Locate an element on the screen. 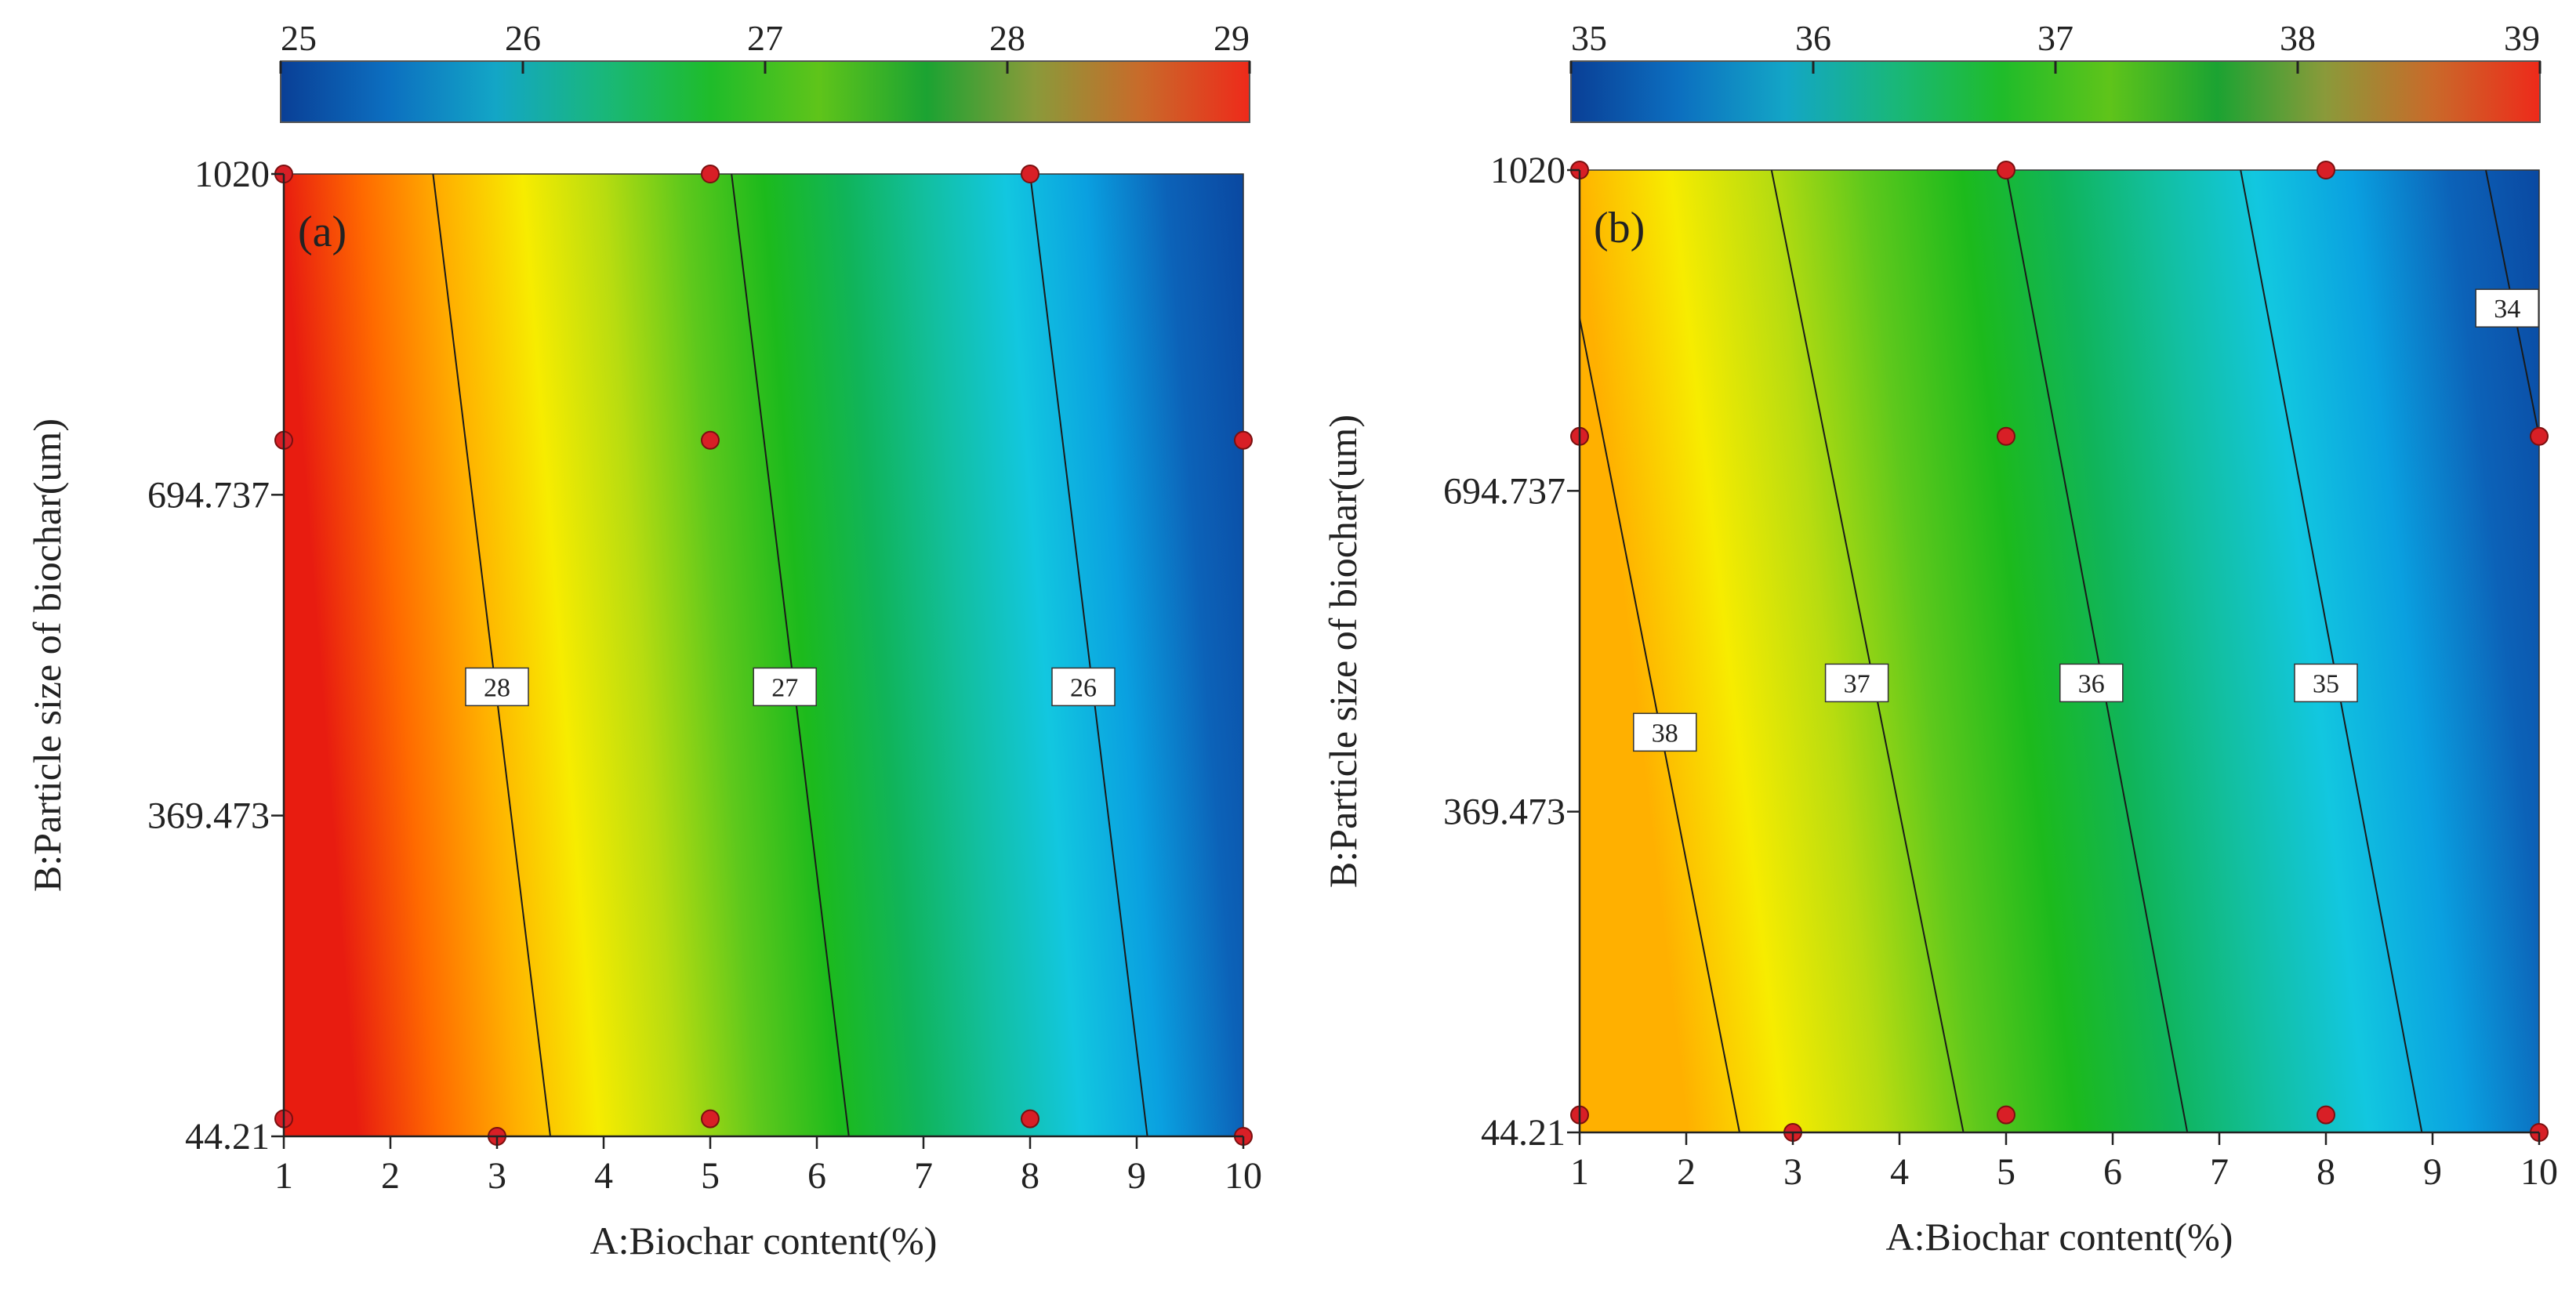 Image resolution: width=2576 pixels, height=1297 pixels. panel-label: (a) is located at coordinates (322, 232).